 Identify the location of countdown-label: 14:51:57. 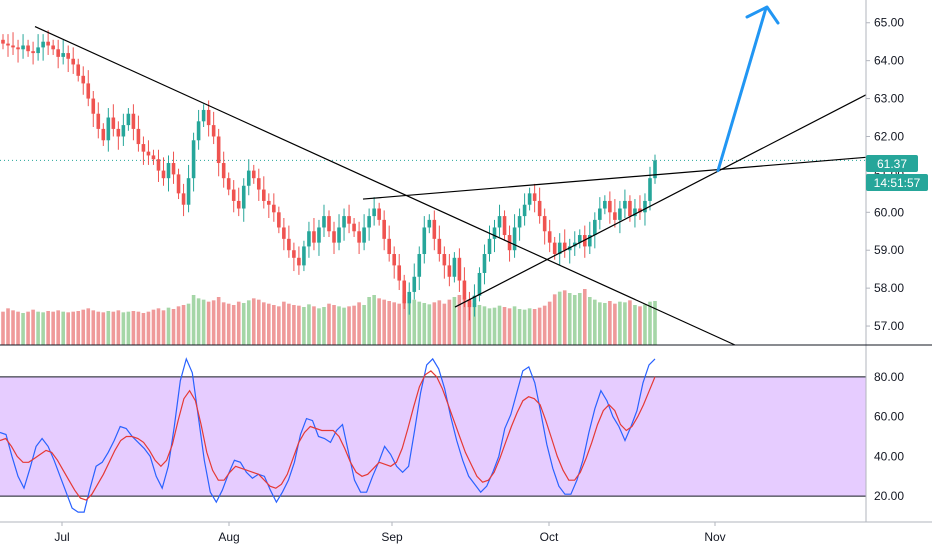
(897, 183).